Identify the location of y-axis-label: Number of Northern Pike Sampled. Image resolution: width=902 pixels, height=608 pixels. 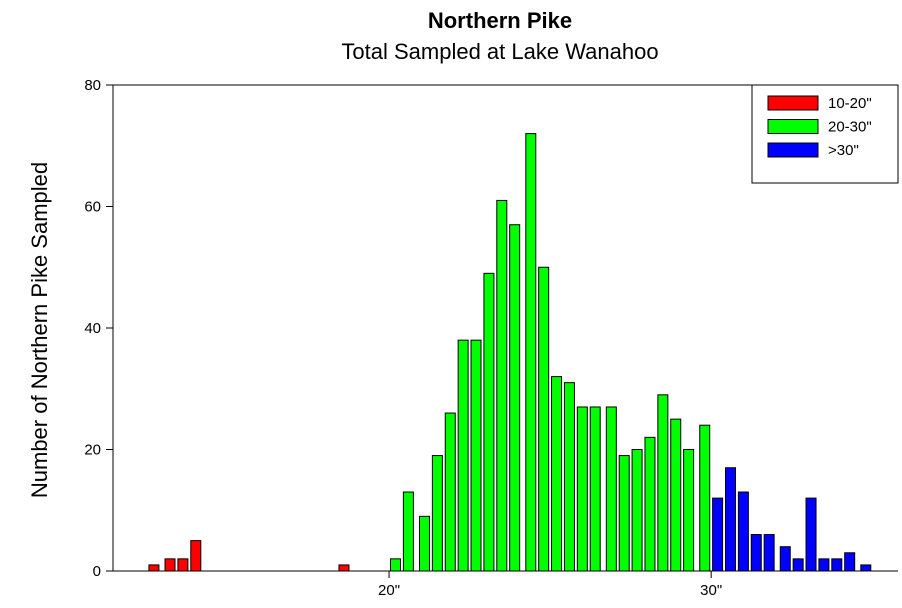
(39, 330).